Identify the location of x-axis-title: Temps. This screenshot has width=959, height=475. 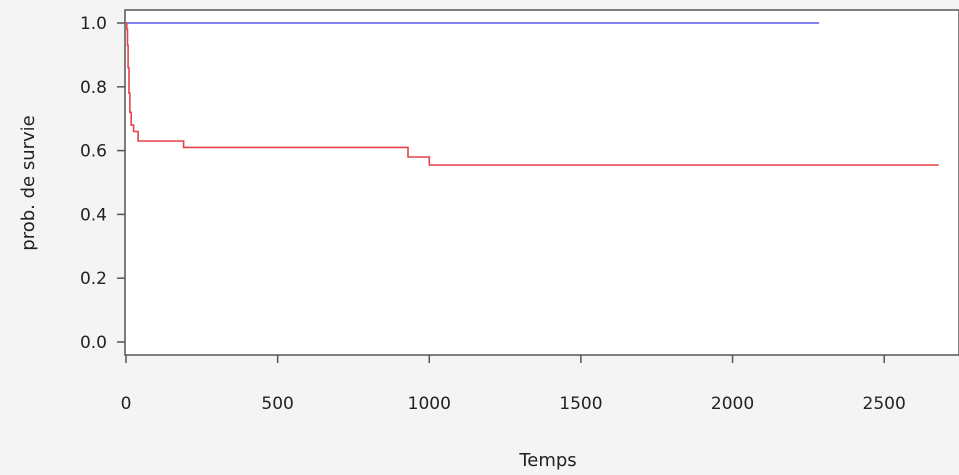
(547, 460).